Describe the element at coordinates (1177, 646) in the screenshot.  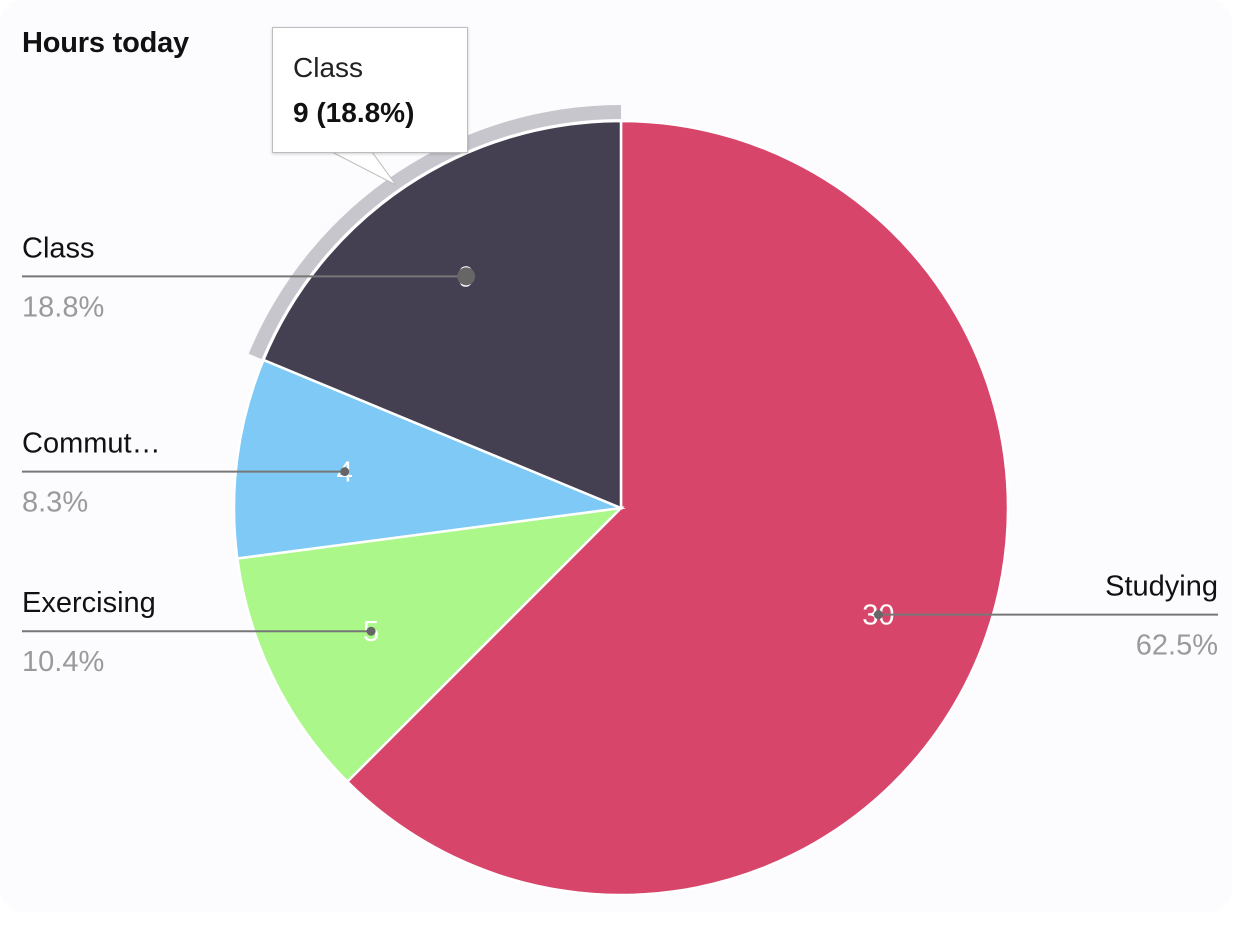
I see `outer-percent-studying: 62.5%` at that location.